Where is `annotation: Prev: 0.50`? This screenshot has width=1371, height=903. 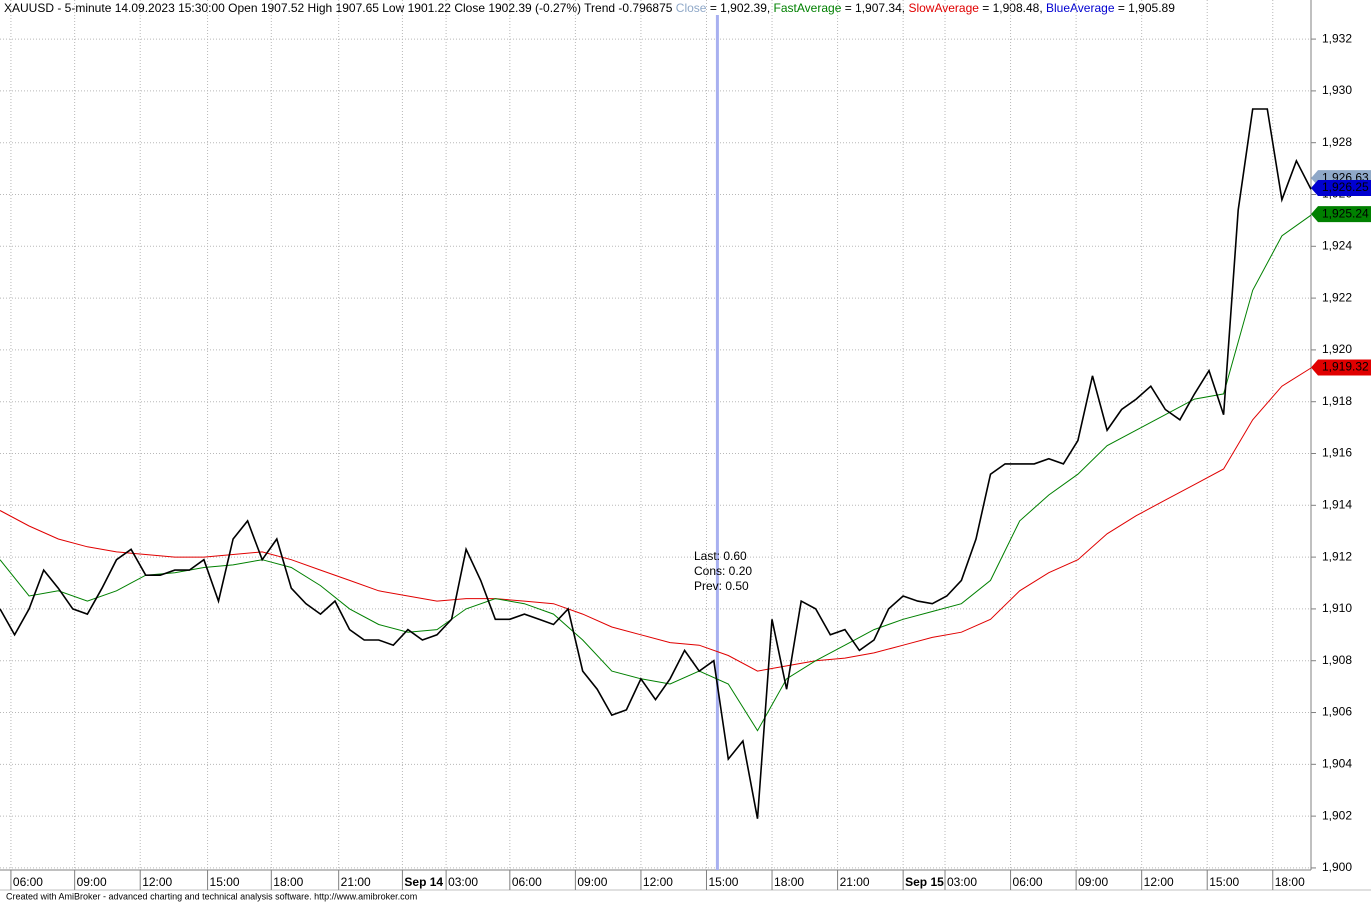
annotation: Prev: 0.50 is located at coordinates (721, 586).